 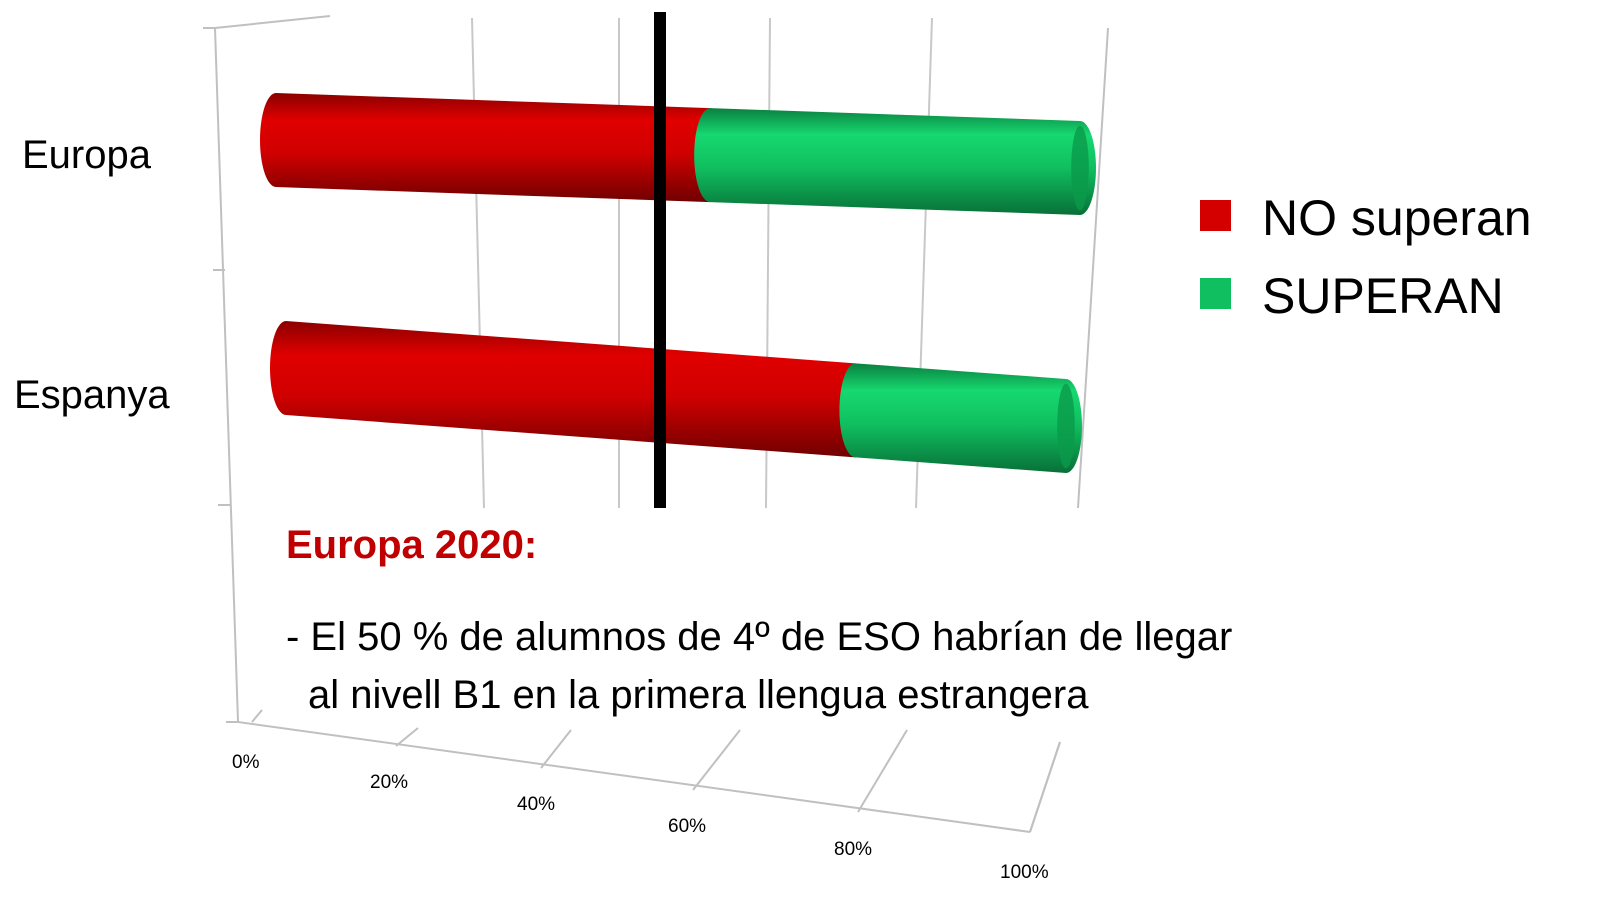 What do you see at coordinates (571, 389) in the screenshot?
I see `bar-Espanya-NO superan` at bounding box center [571, 389].